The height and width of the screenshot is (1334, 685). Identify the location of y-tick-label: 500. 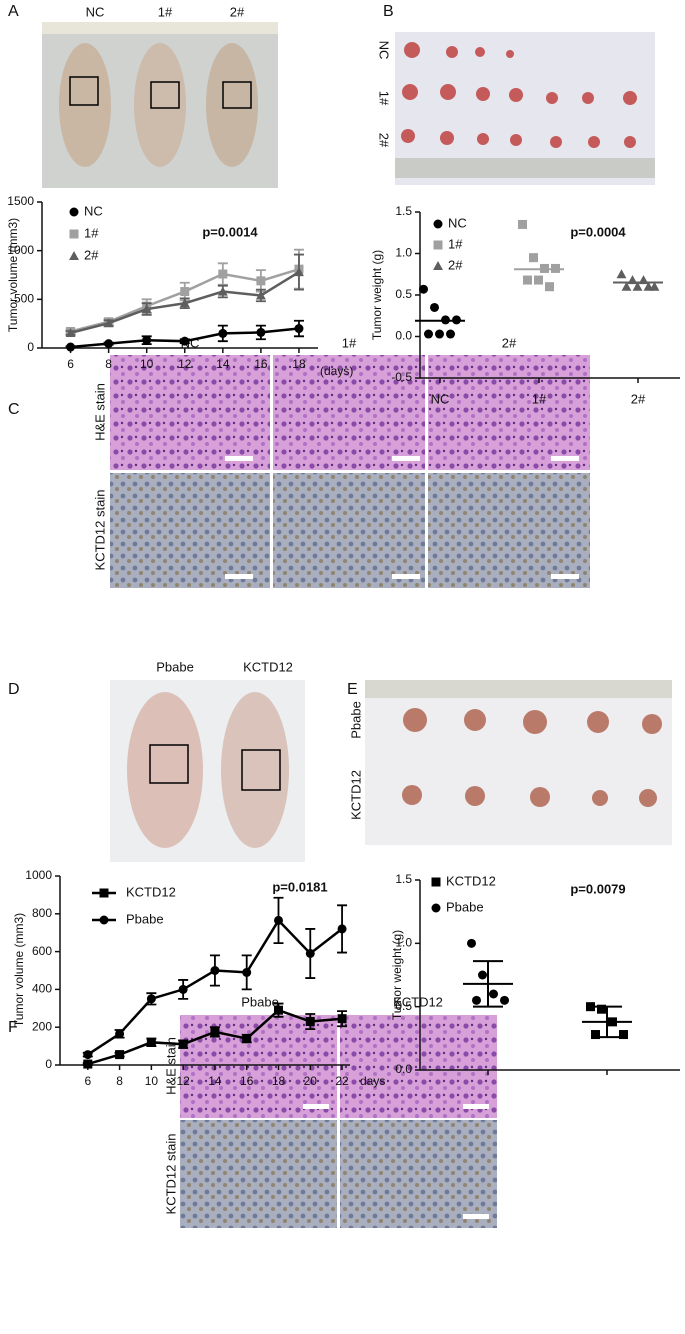
(24, 299).